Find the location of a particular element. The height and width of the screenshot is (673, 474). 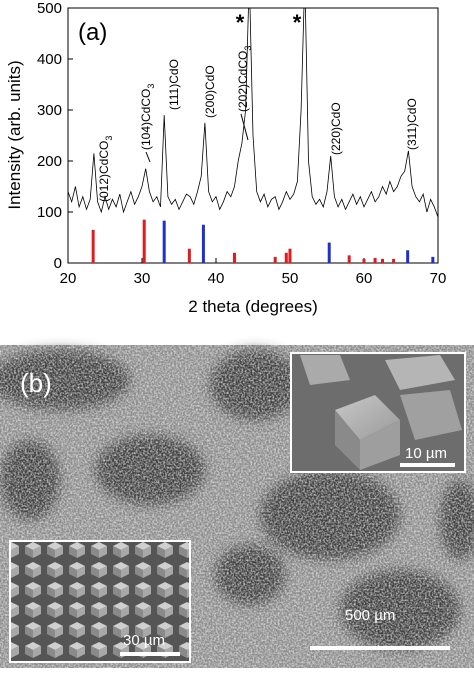

peak-label: (111)CdO is located at coordinates (174, 84).